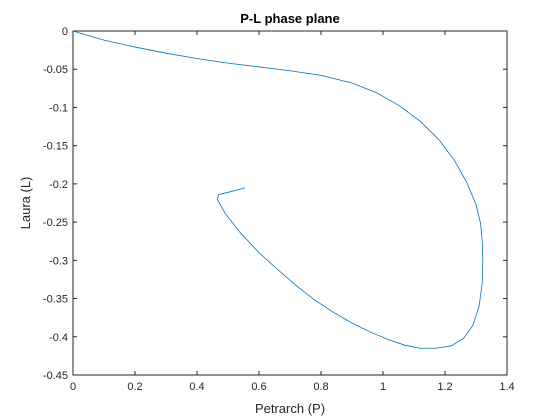  Describe the element at coordinates (65, 32) in the screenshot. I see `y-tick-label: 0` at that location.